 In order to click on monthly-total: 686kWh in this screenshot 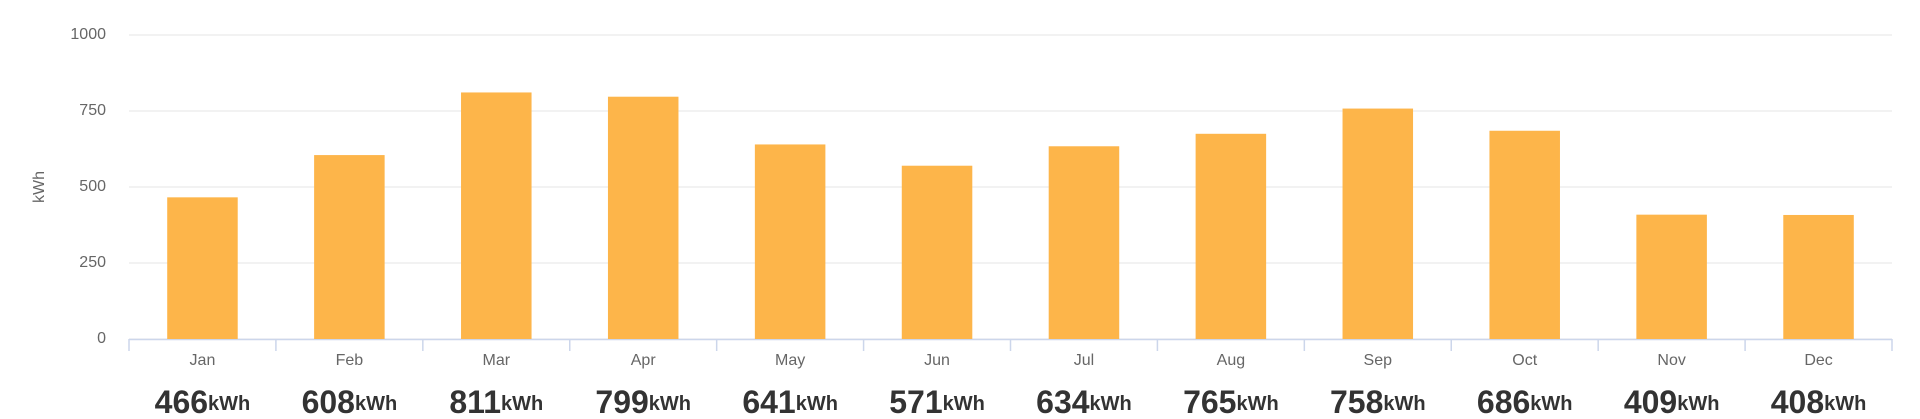, I will do `click(1525, 401)`.